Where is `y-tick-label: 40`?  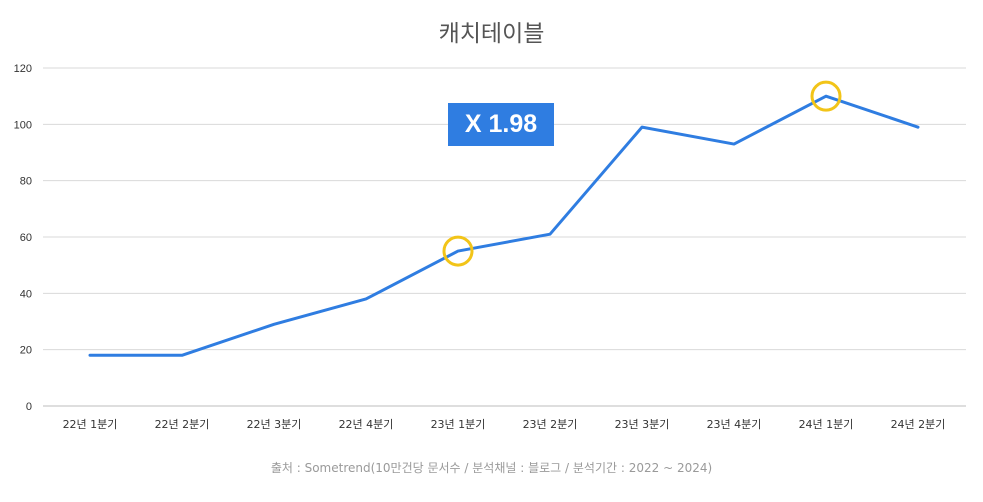
y-tick-label: 40 is located at coordinates (26, 294).